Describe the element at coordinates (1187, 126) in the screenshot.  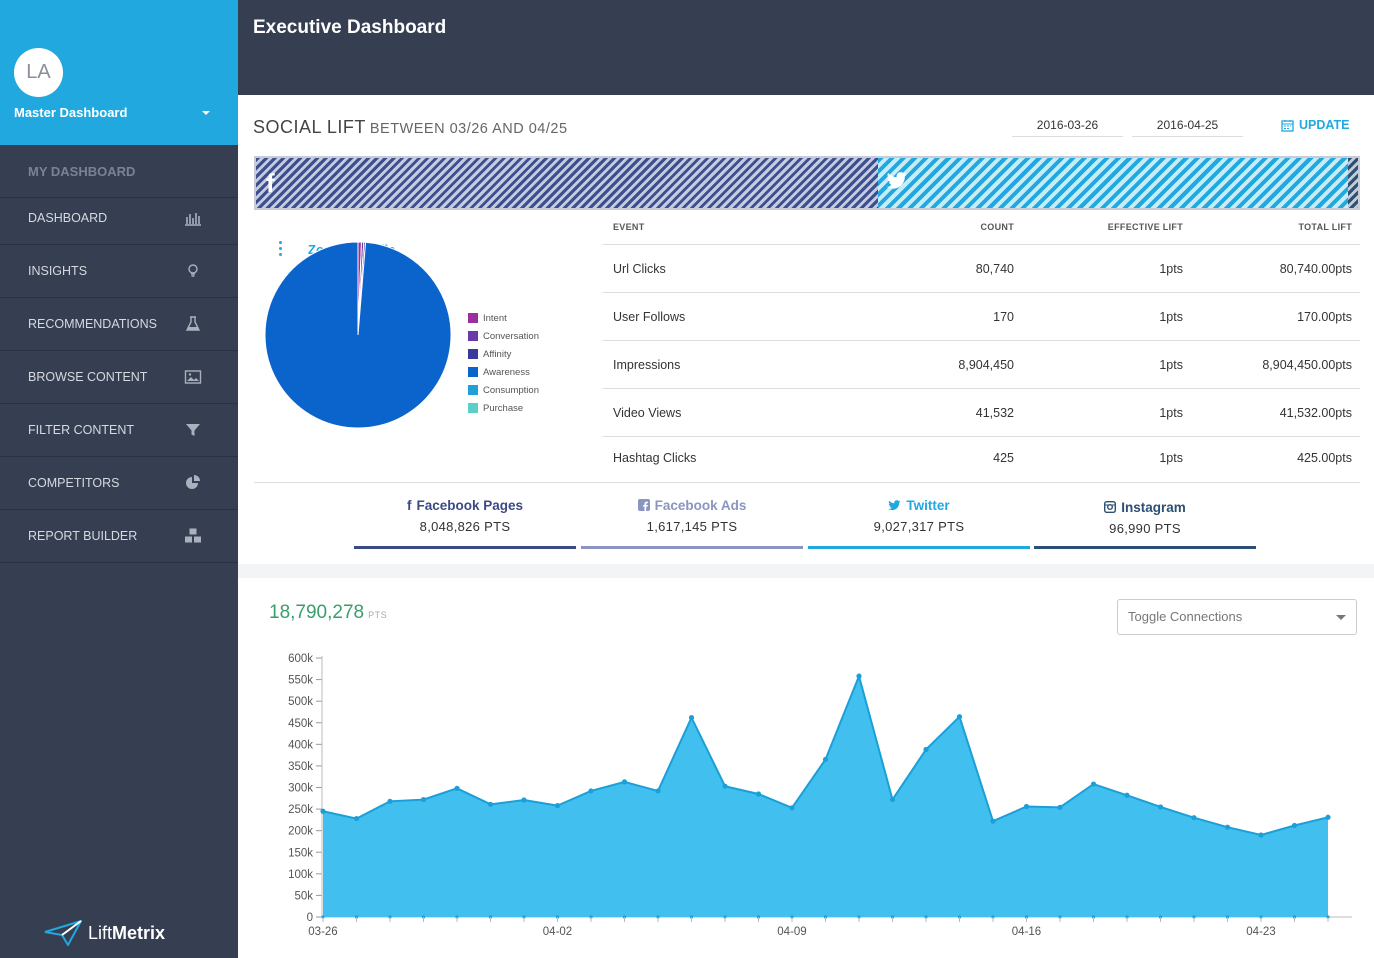
I see `end-date-input: 2016-04-25` at that location.